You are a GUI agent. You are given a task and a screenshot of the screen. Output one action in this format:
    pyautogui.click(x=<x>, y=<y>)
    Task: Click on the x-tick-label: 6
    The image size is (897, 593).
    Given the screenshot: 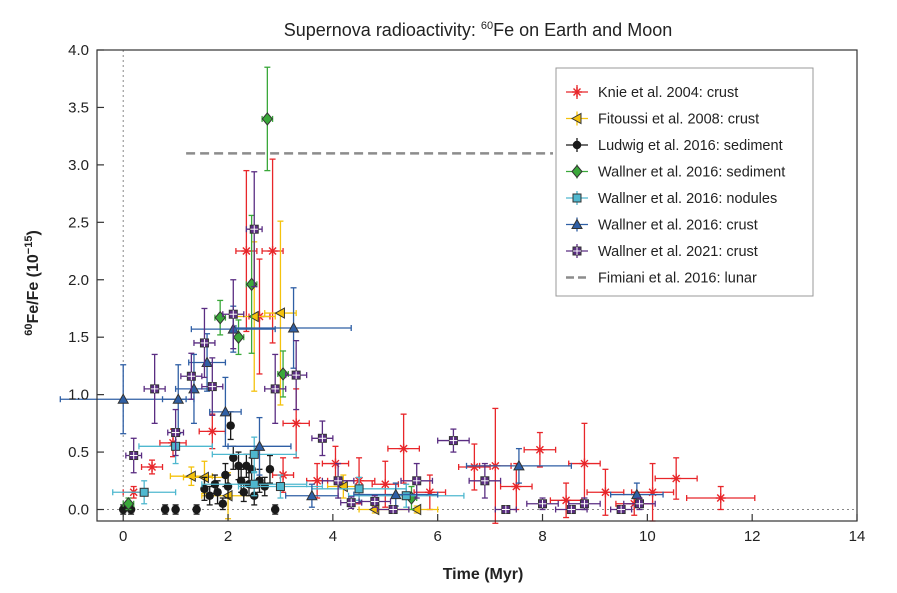 What is the action you would take?
    pyautogui.click(x=438, y=536)
    